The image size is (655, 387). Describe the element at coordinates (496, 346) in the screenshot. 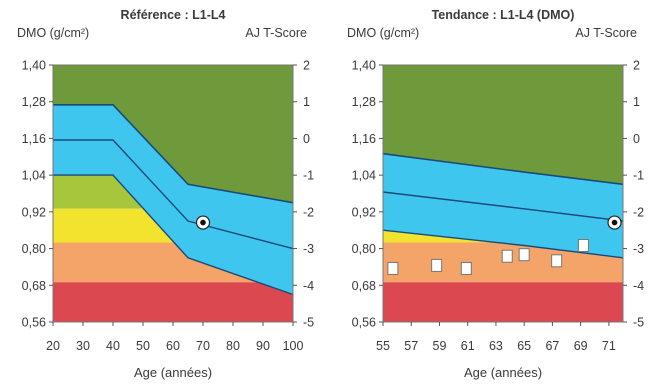

I see `x-tick-label: 63` at that location.